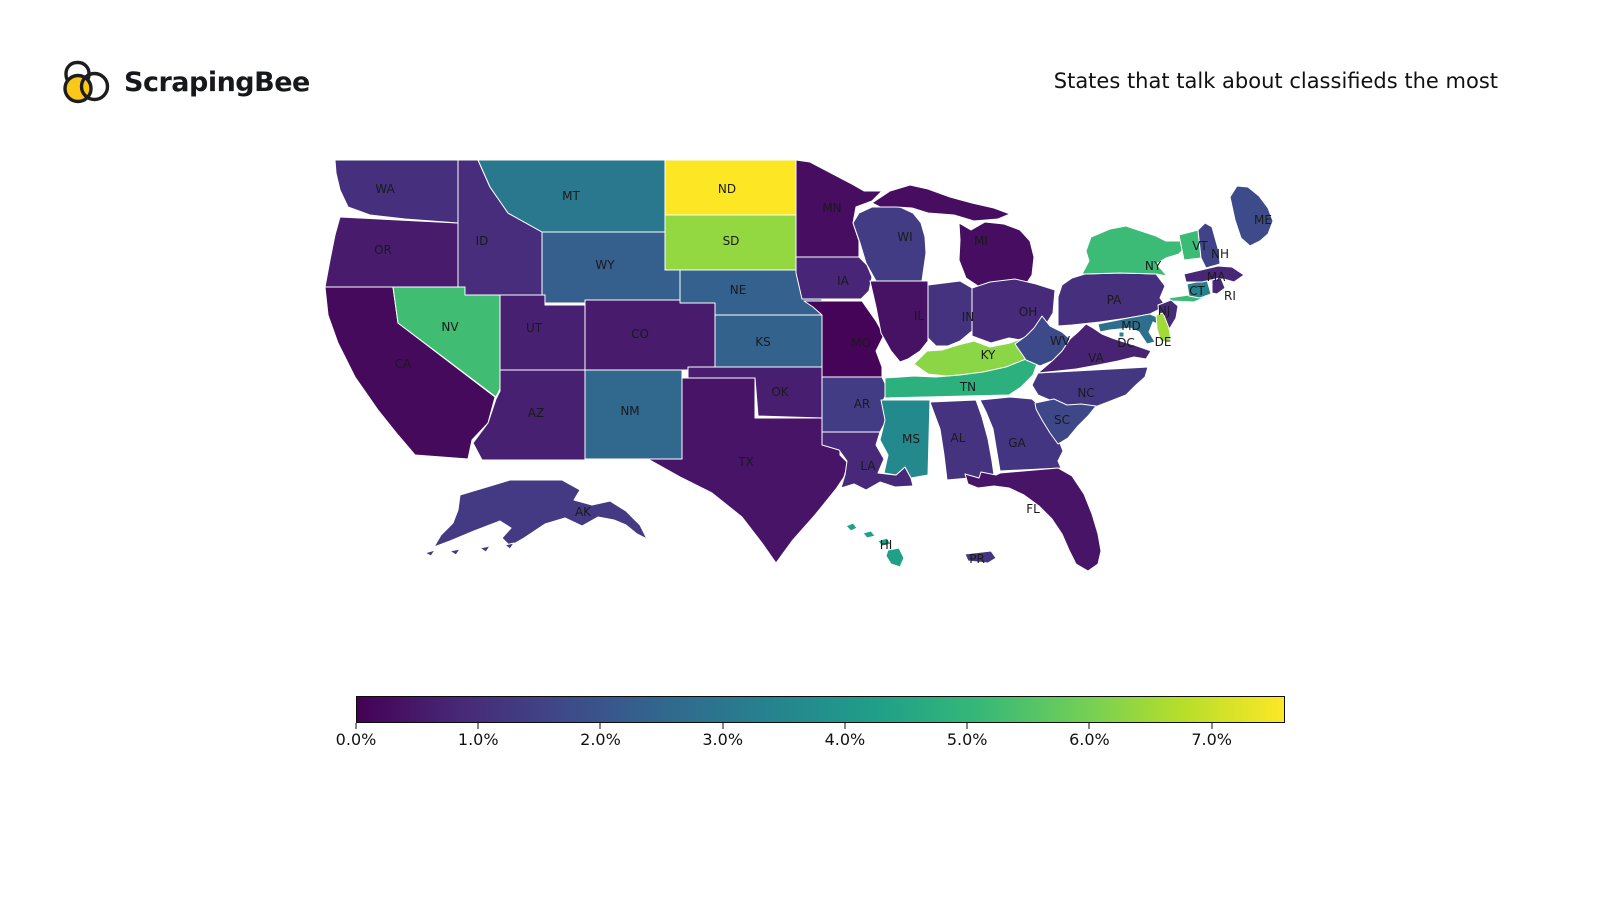 Image resolution: width=1600 pixels, height=900 pixels. What do you see at coordinates (1163, 327) in the screenshot?
I see `state-DE` at bounding box center [1163, 327].